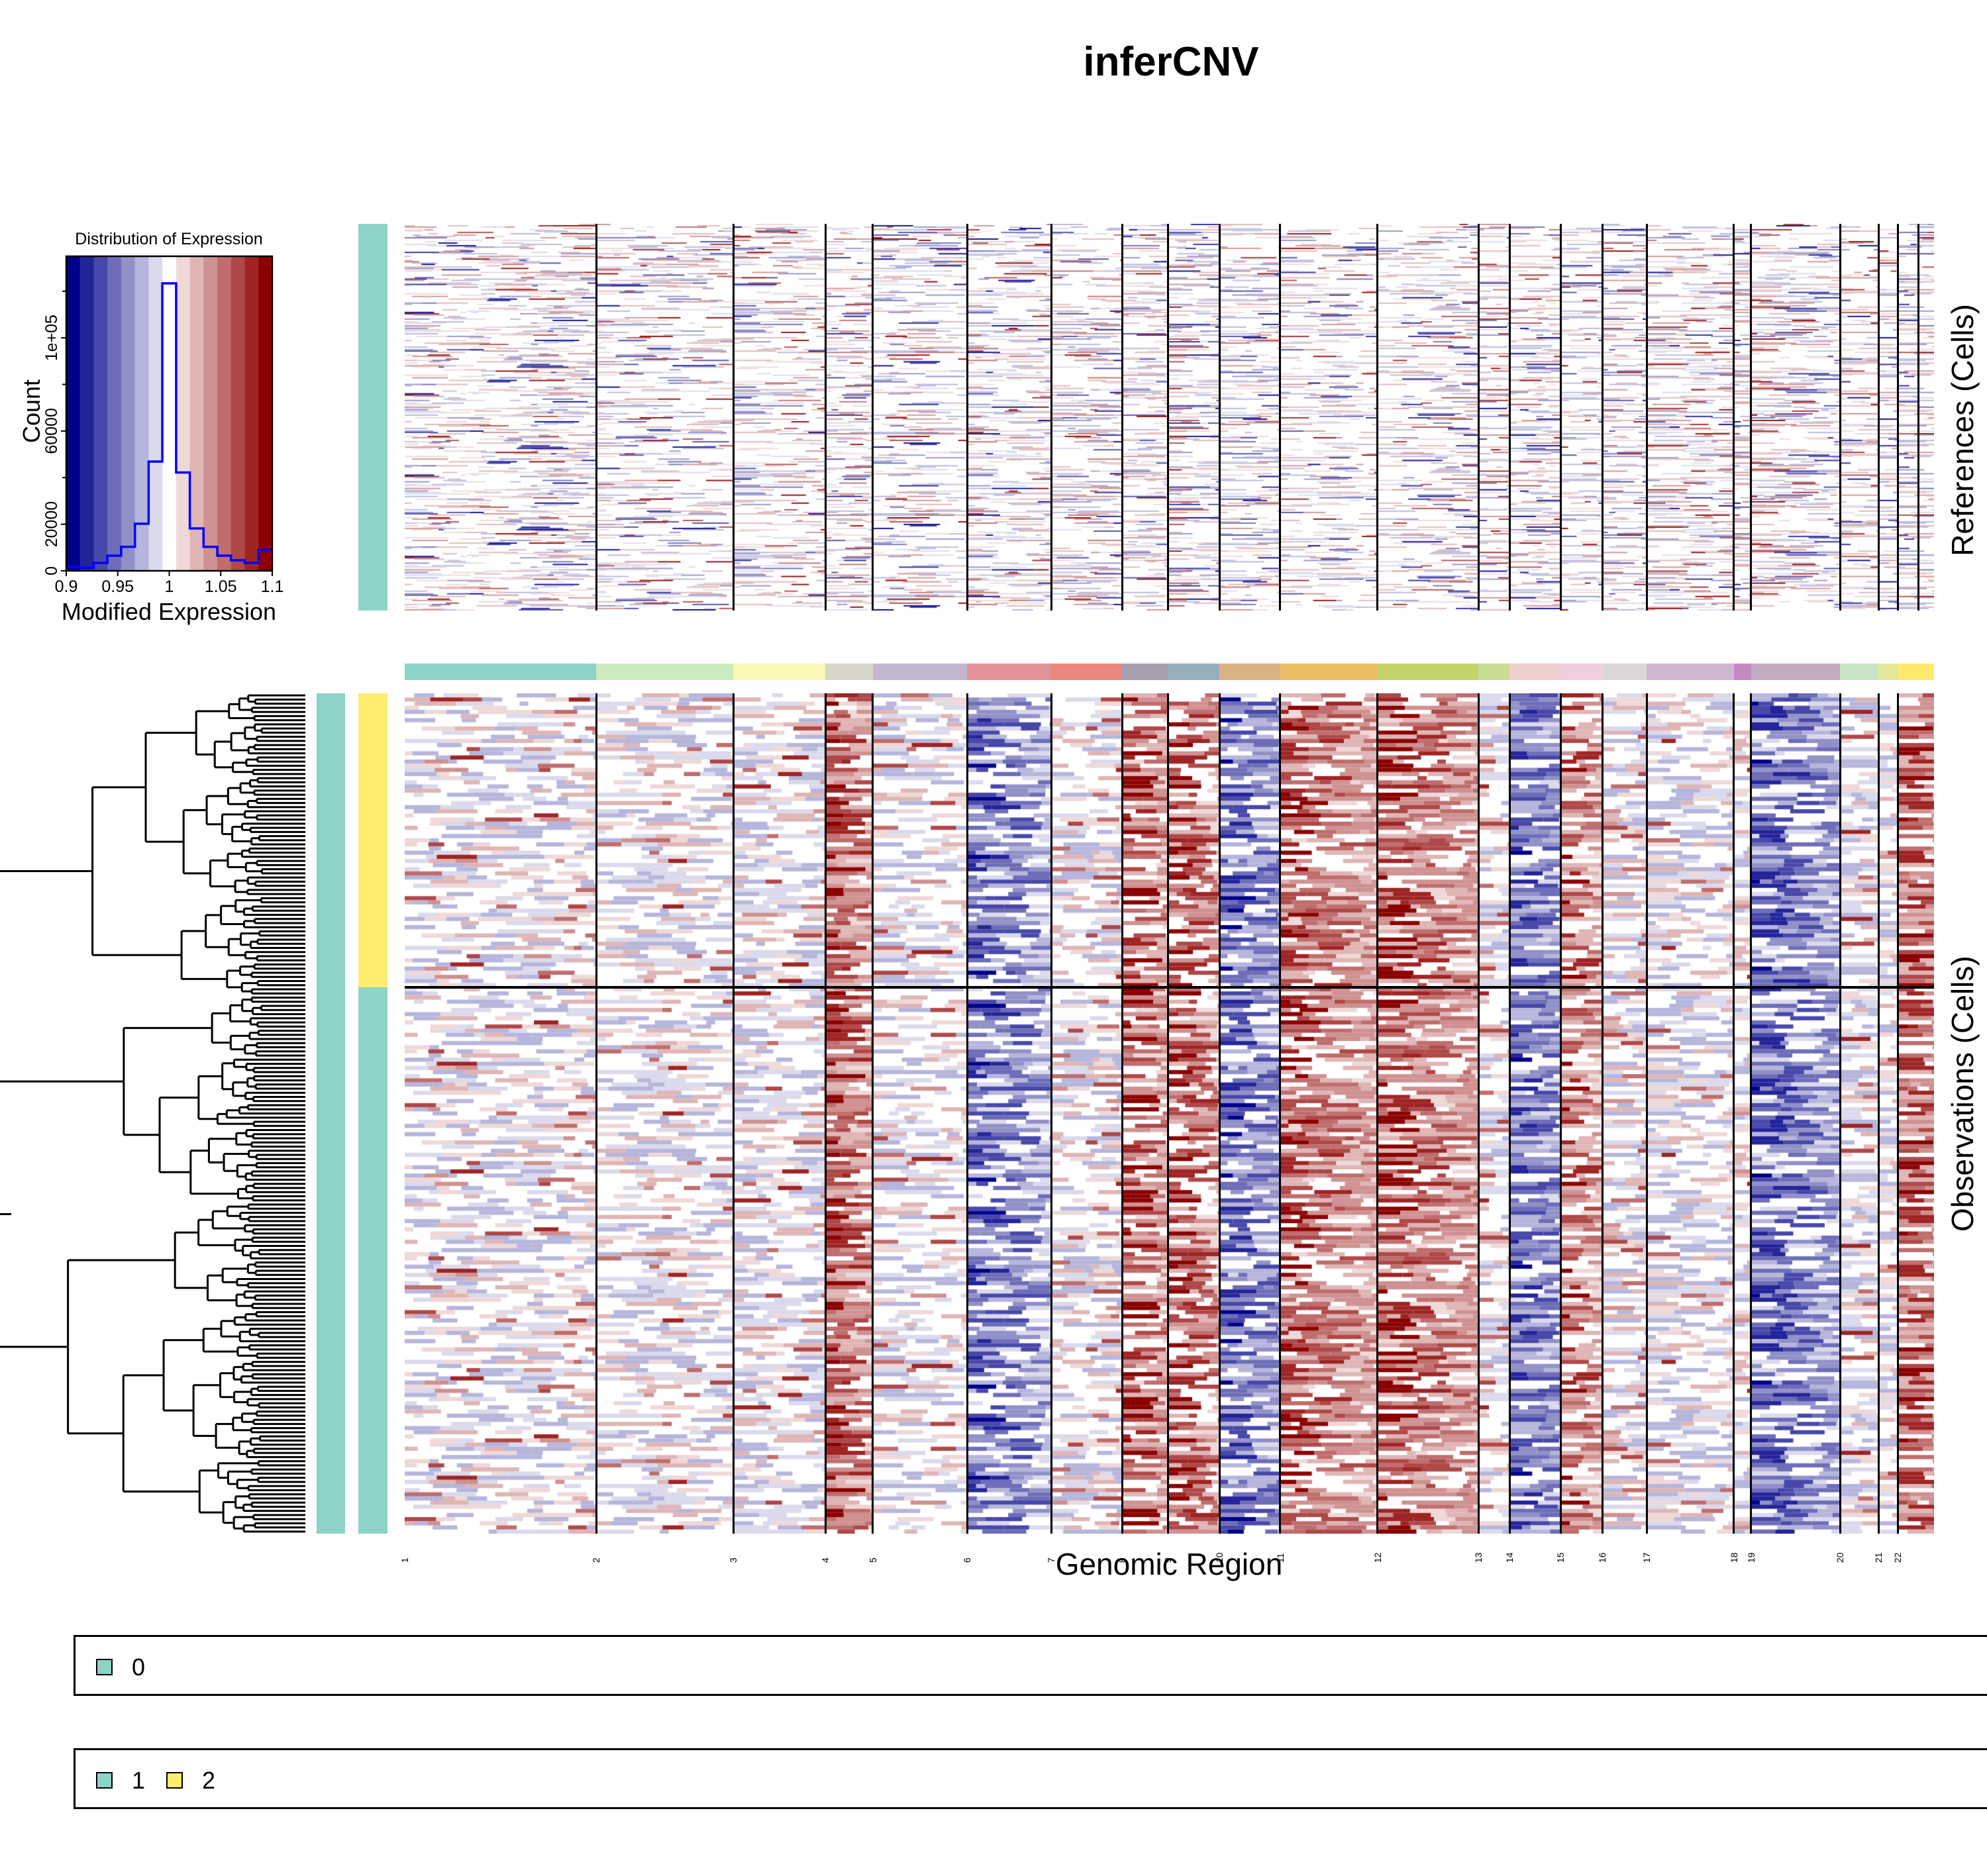 The height and width of the screenshot is (1876, 1987). Describe the element at coordinates (372, 417) in the screenshot. I see `reference-annotation-bar` at that location.